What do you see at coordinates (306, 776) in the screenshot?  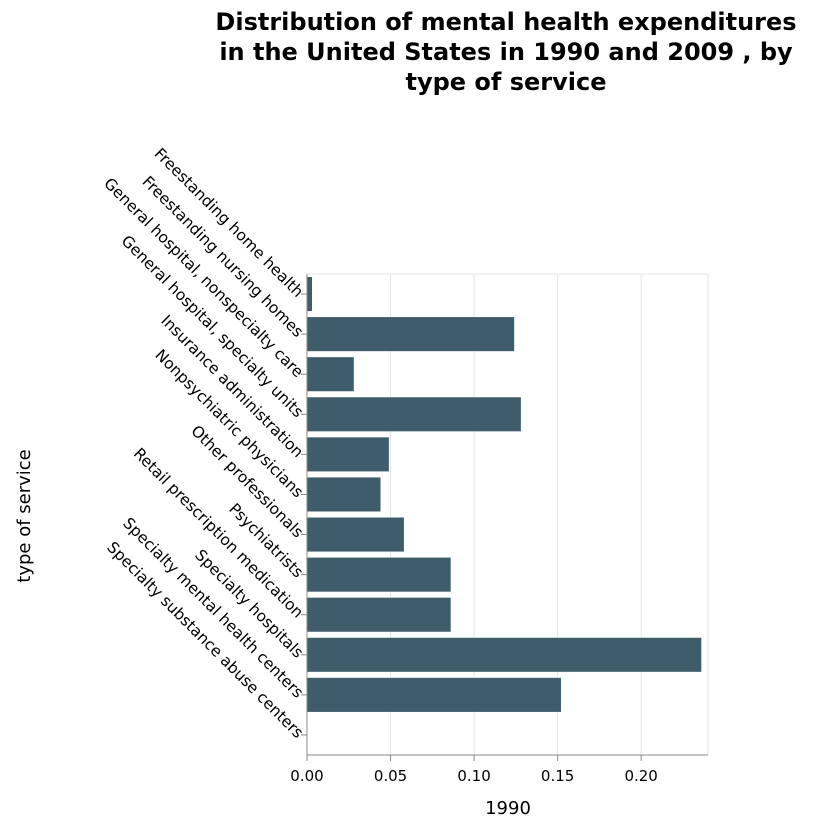 I see `x-tick-label-0: 0.00` at bounding box center [306, 776].